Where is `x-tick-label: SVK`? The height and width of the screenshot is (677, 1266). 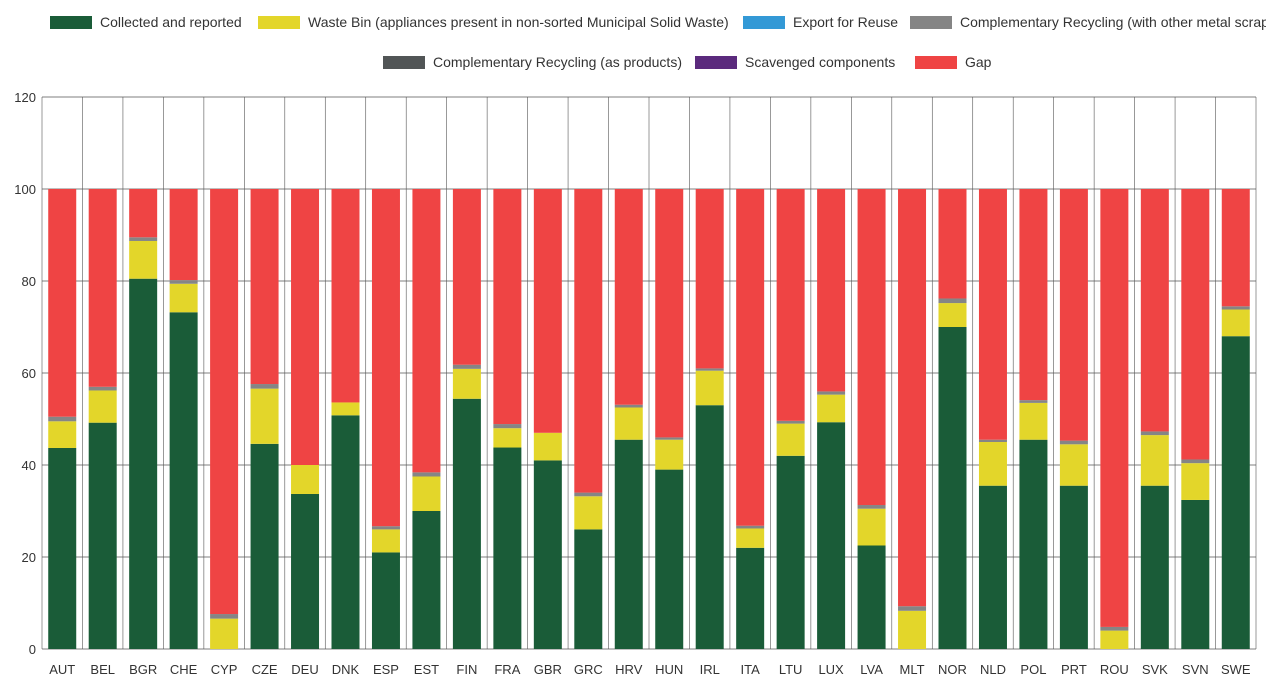
x-tick-label: SVK is located at coordinates (1155, 669).